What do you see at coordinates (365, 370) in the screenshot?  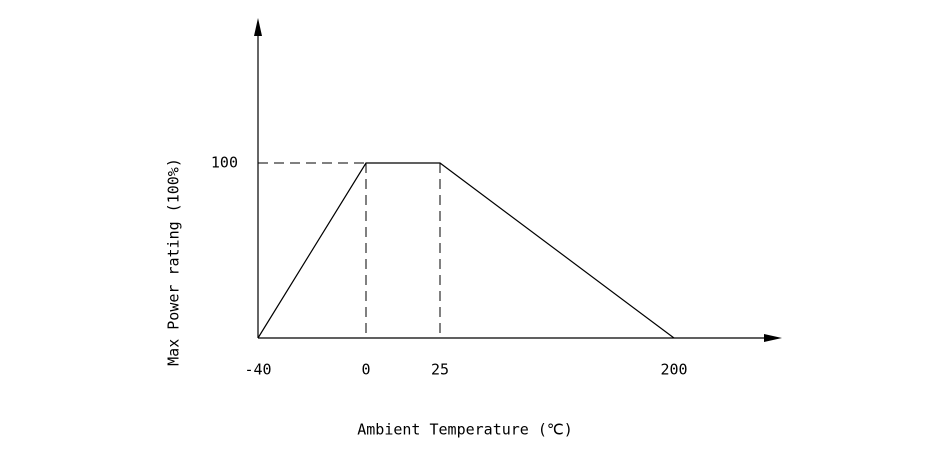 I see `x-tick-label: 0` at bounding box center [365, 370].